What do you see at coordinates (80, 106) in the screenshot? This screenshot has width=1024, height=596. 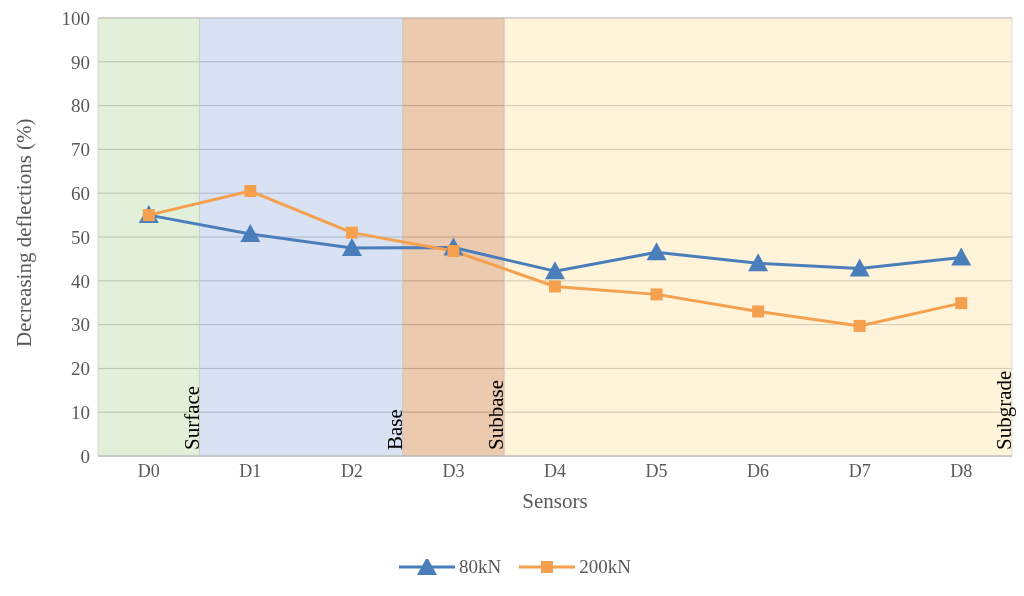 I see `y-tick-label: 80` at bounding box center [80, 106].